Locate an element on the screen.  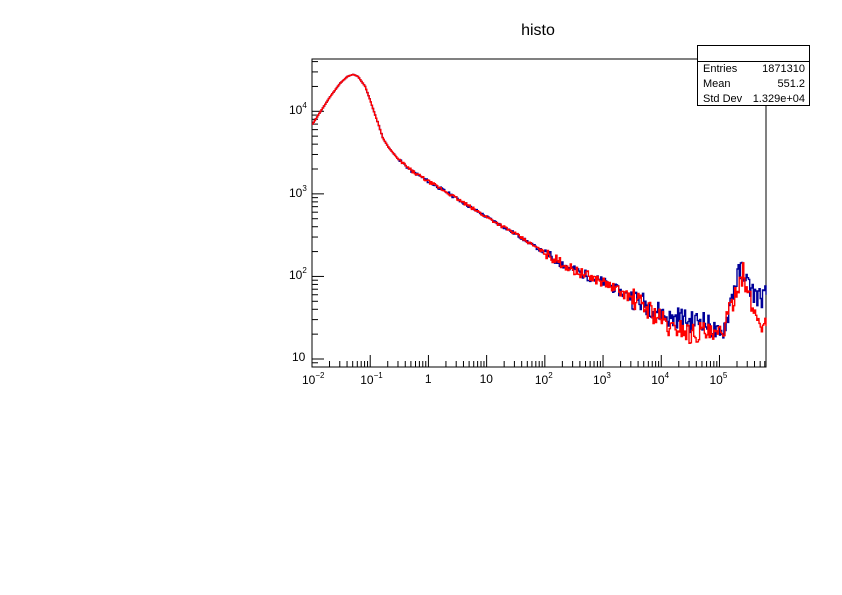
y-tick-label: 10⁴ is located at coordinates (298, 109).